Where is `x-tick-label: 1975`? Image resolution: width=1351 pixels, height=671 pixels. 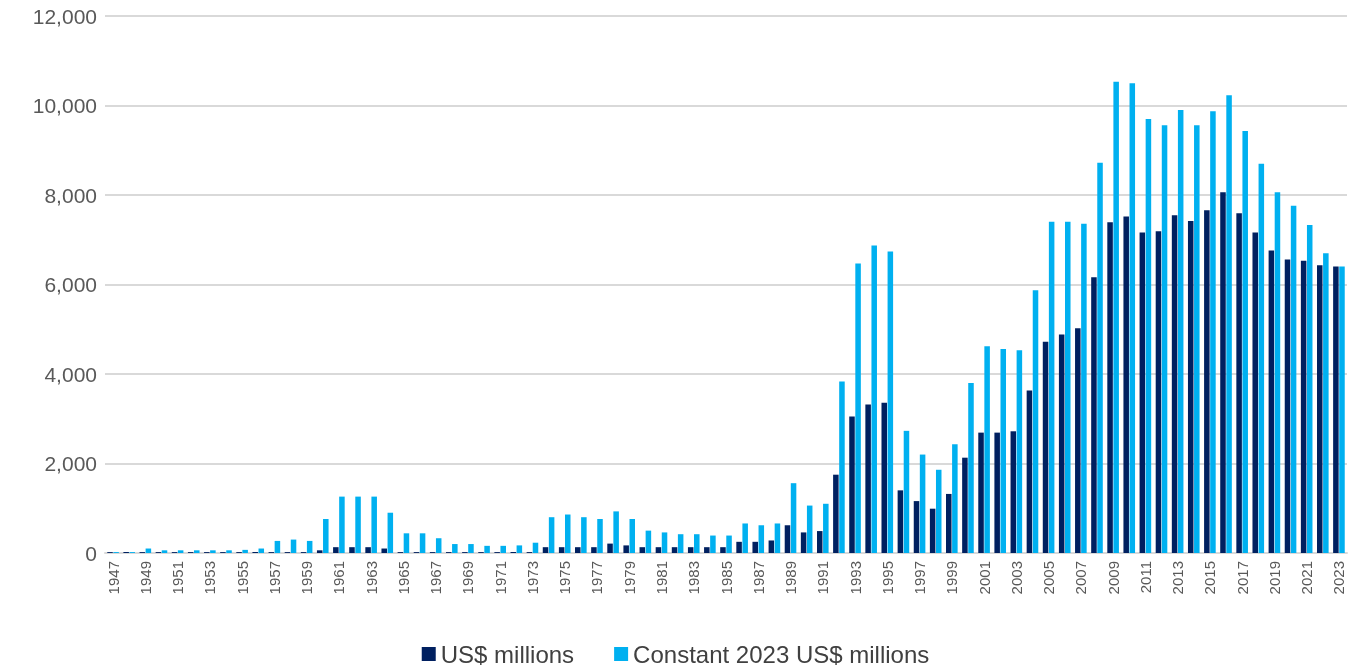
x-tick-label: 1975 is located at coordinates (565, 578).